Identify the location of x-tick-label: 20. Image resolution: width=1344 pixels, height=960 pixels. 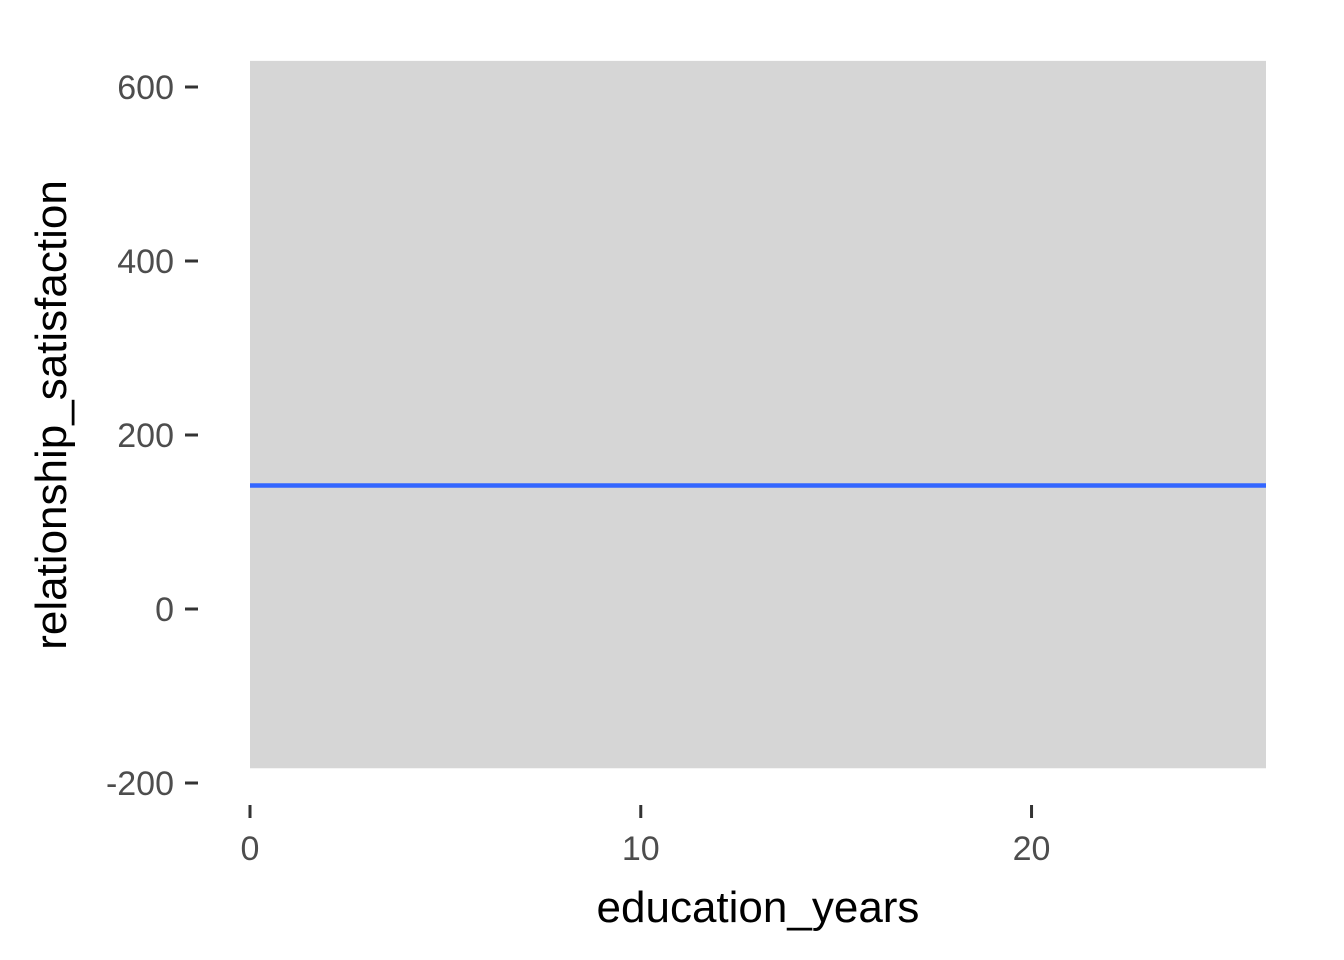
(1032, 849).